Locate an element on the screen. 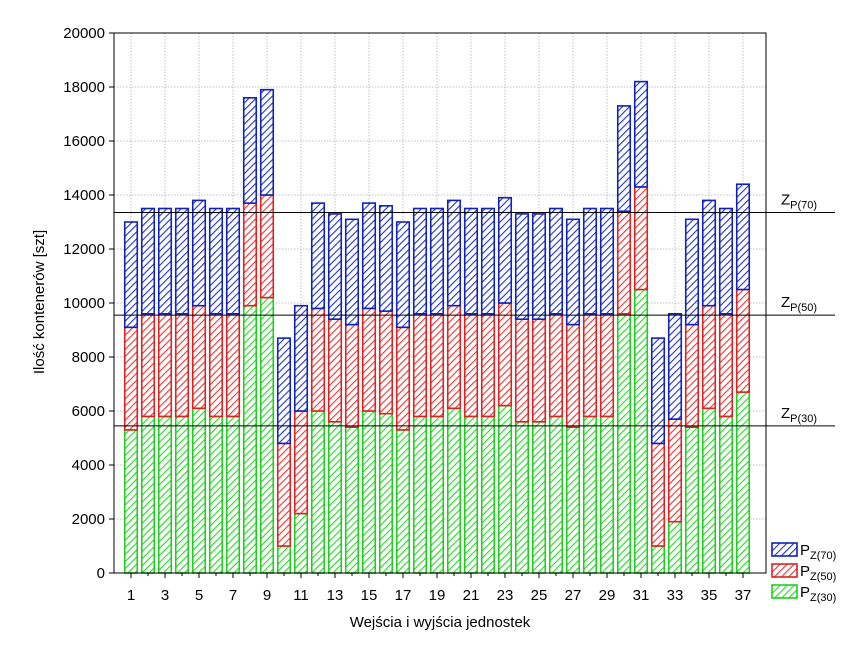  y-tick-label: 2000 is located at coordinates (88, 519).